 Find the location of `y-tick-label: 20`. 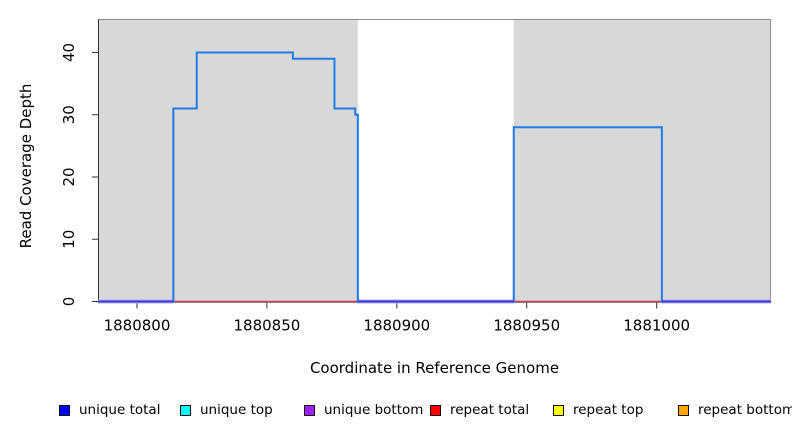

y-tick-label: 20 is located at coordinates (69, 176).